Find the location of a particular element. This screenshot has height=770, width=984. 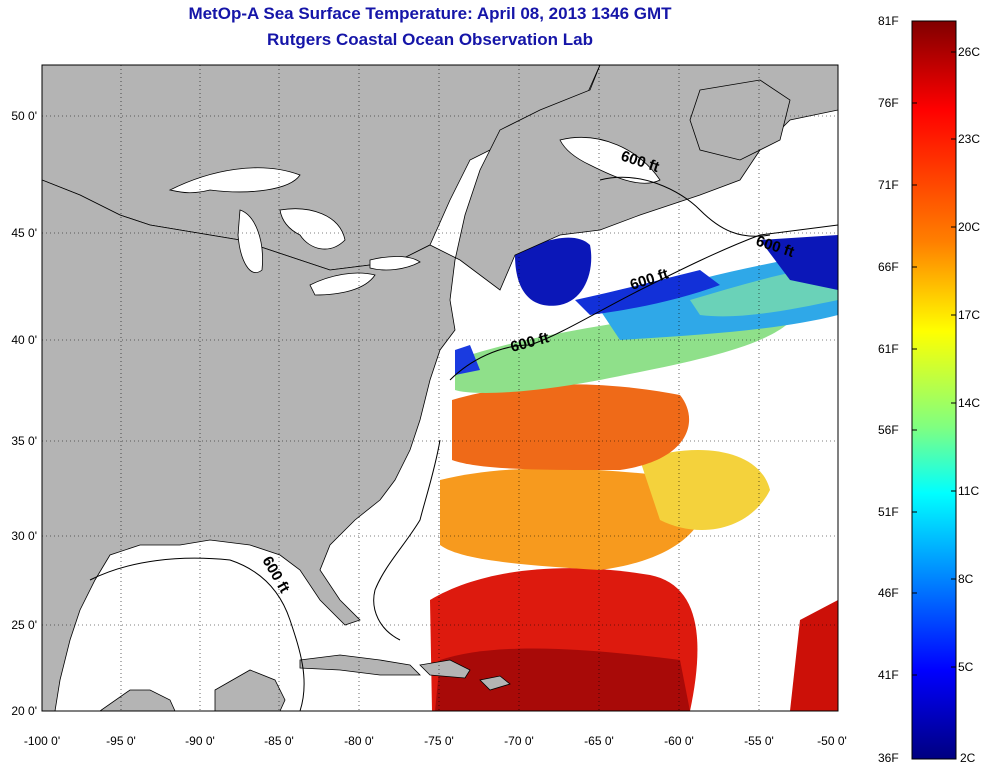

lat-tick-label: 45 0' is located at coordinates (24, 233).